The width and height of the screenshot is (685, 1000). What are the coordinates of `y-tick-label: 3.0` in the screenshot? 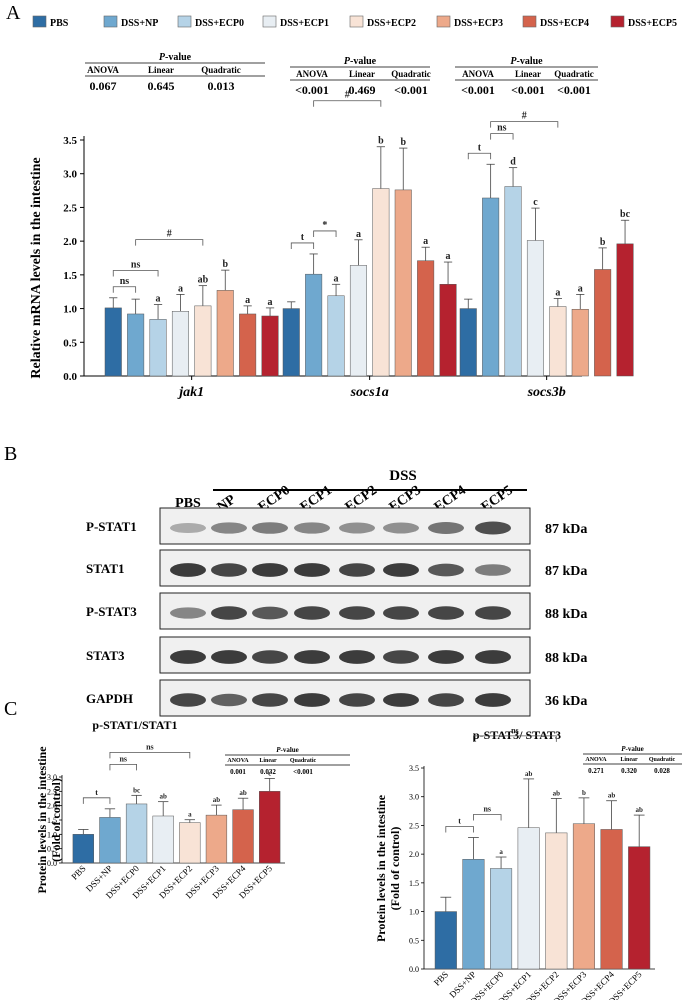 It's located at (414, 797).